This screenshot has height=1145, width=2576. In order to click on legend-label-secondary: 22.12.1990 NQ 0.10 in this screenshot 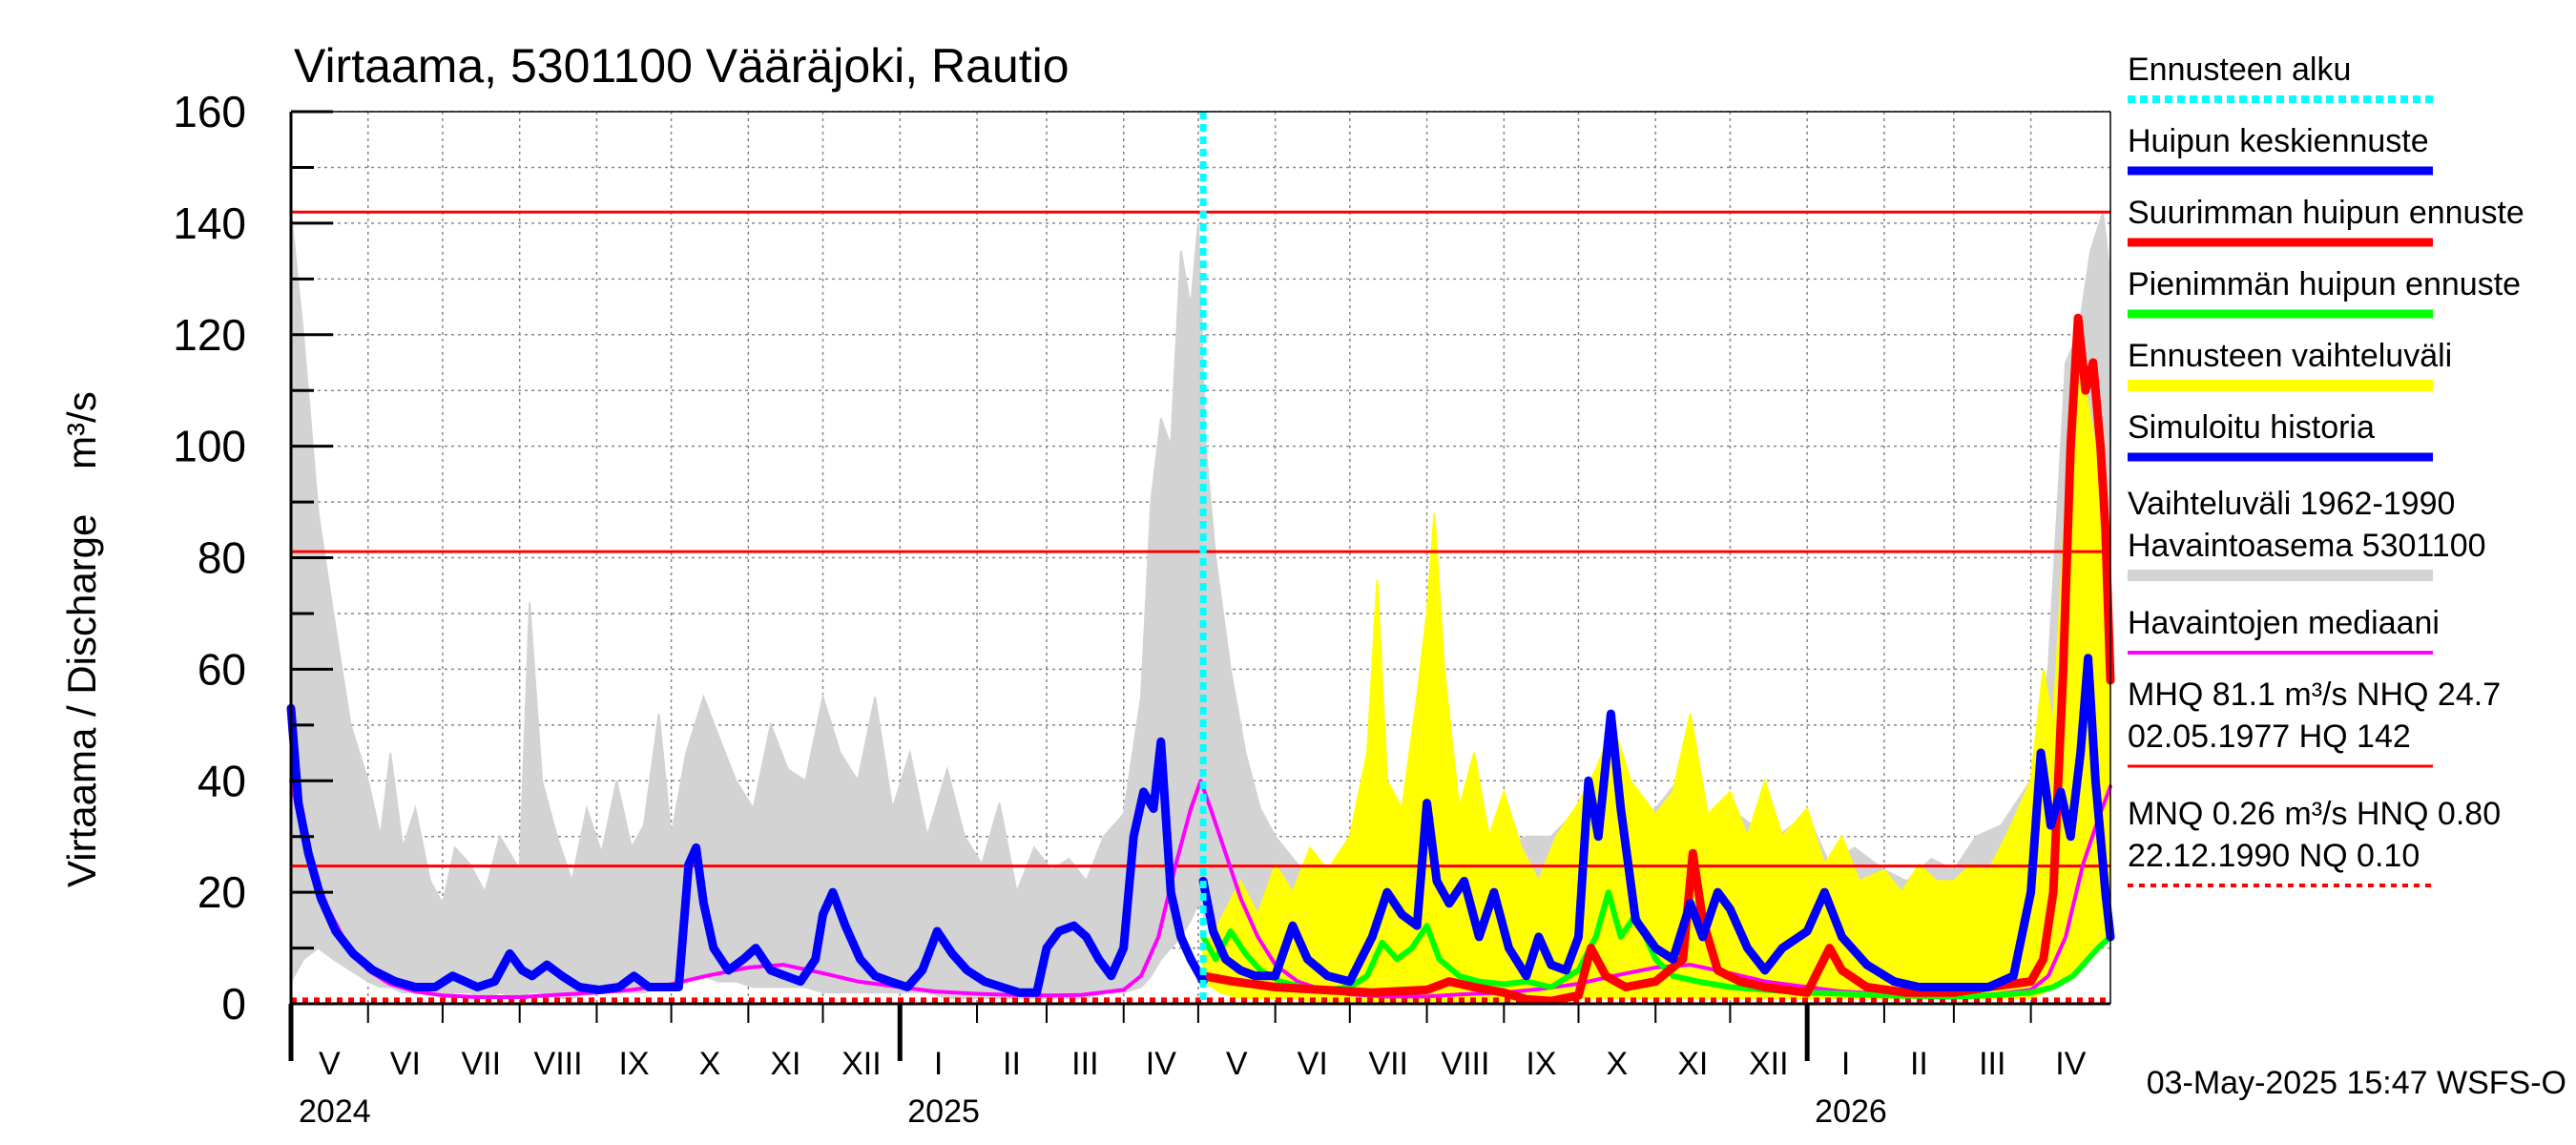, I will do `click(2274, 856)`.